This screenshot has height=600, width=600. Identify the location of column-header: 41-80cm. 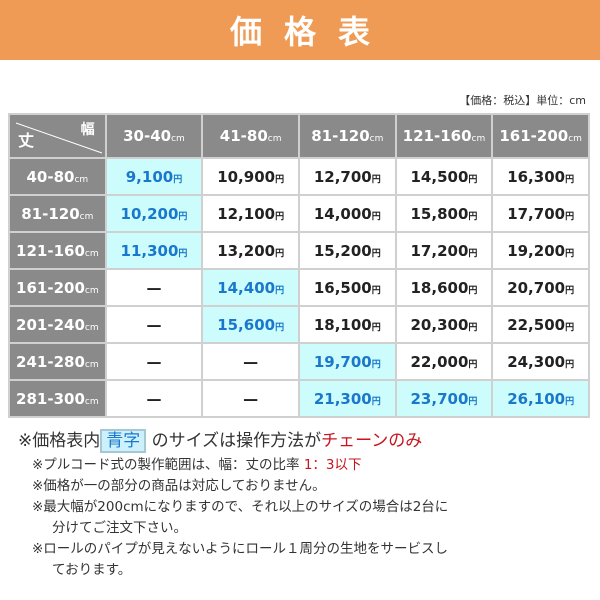
(250, 136).